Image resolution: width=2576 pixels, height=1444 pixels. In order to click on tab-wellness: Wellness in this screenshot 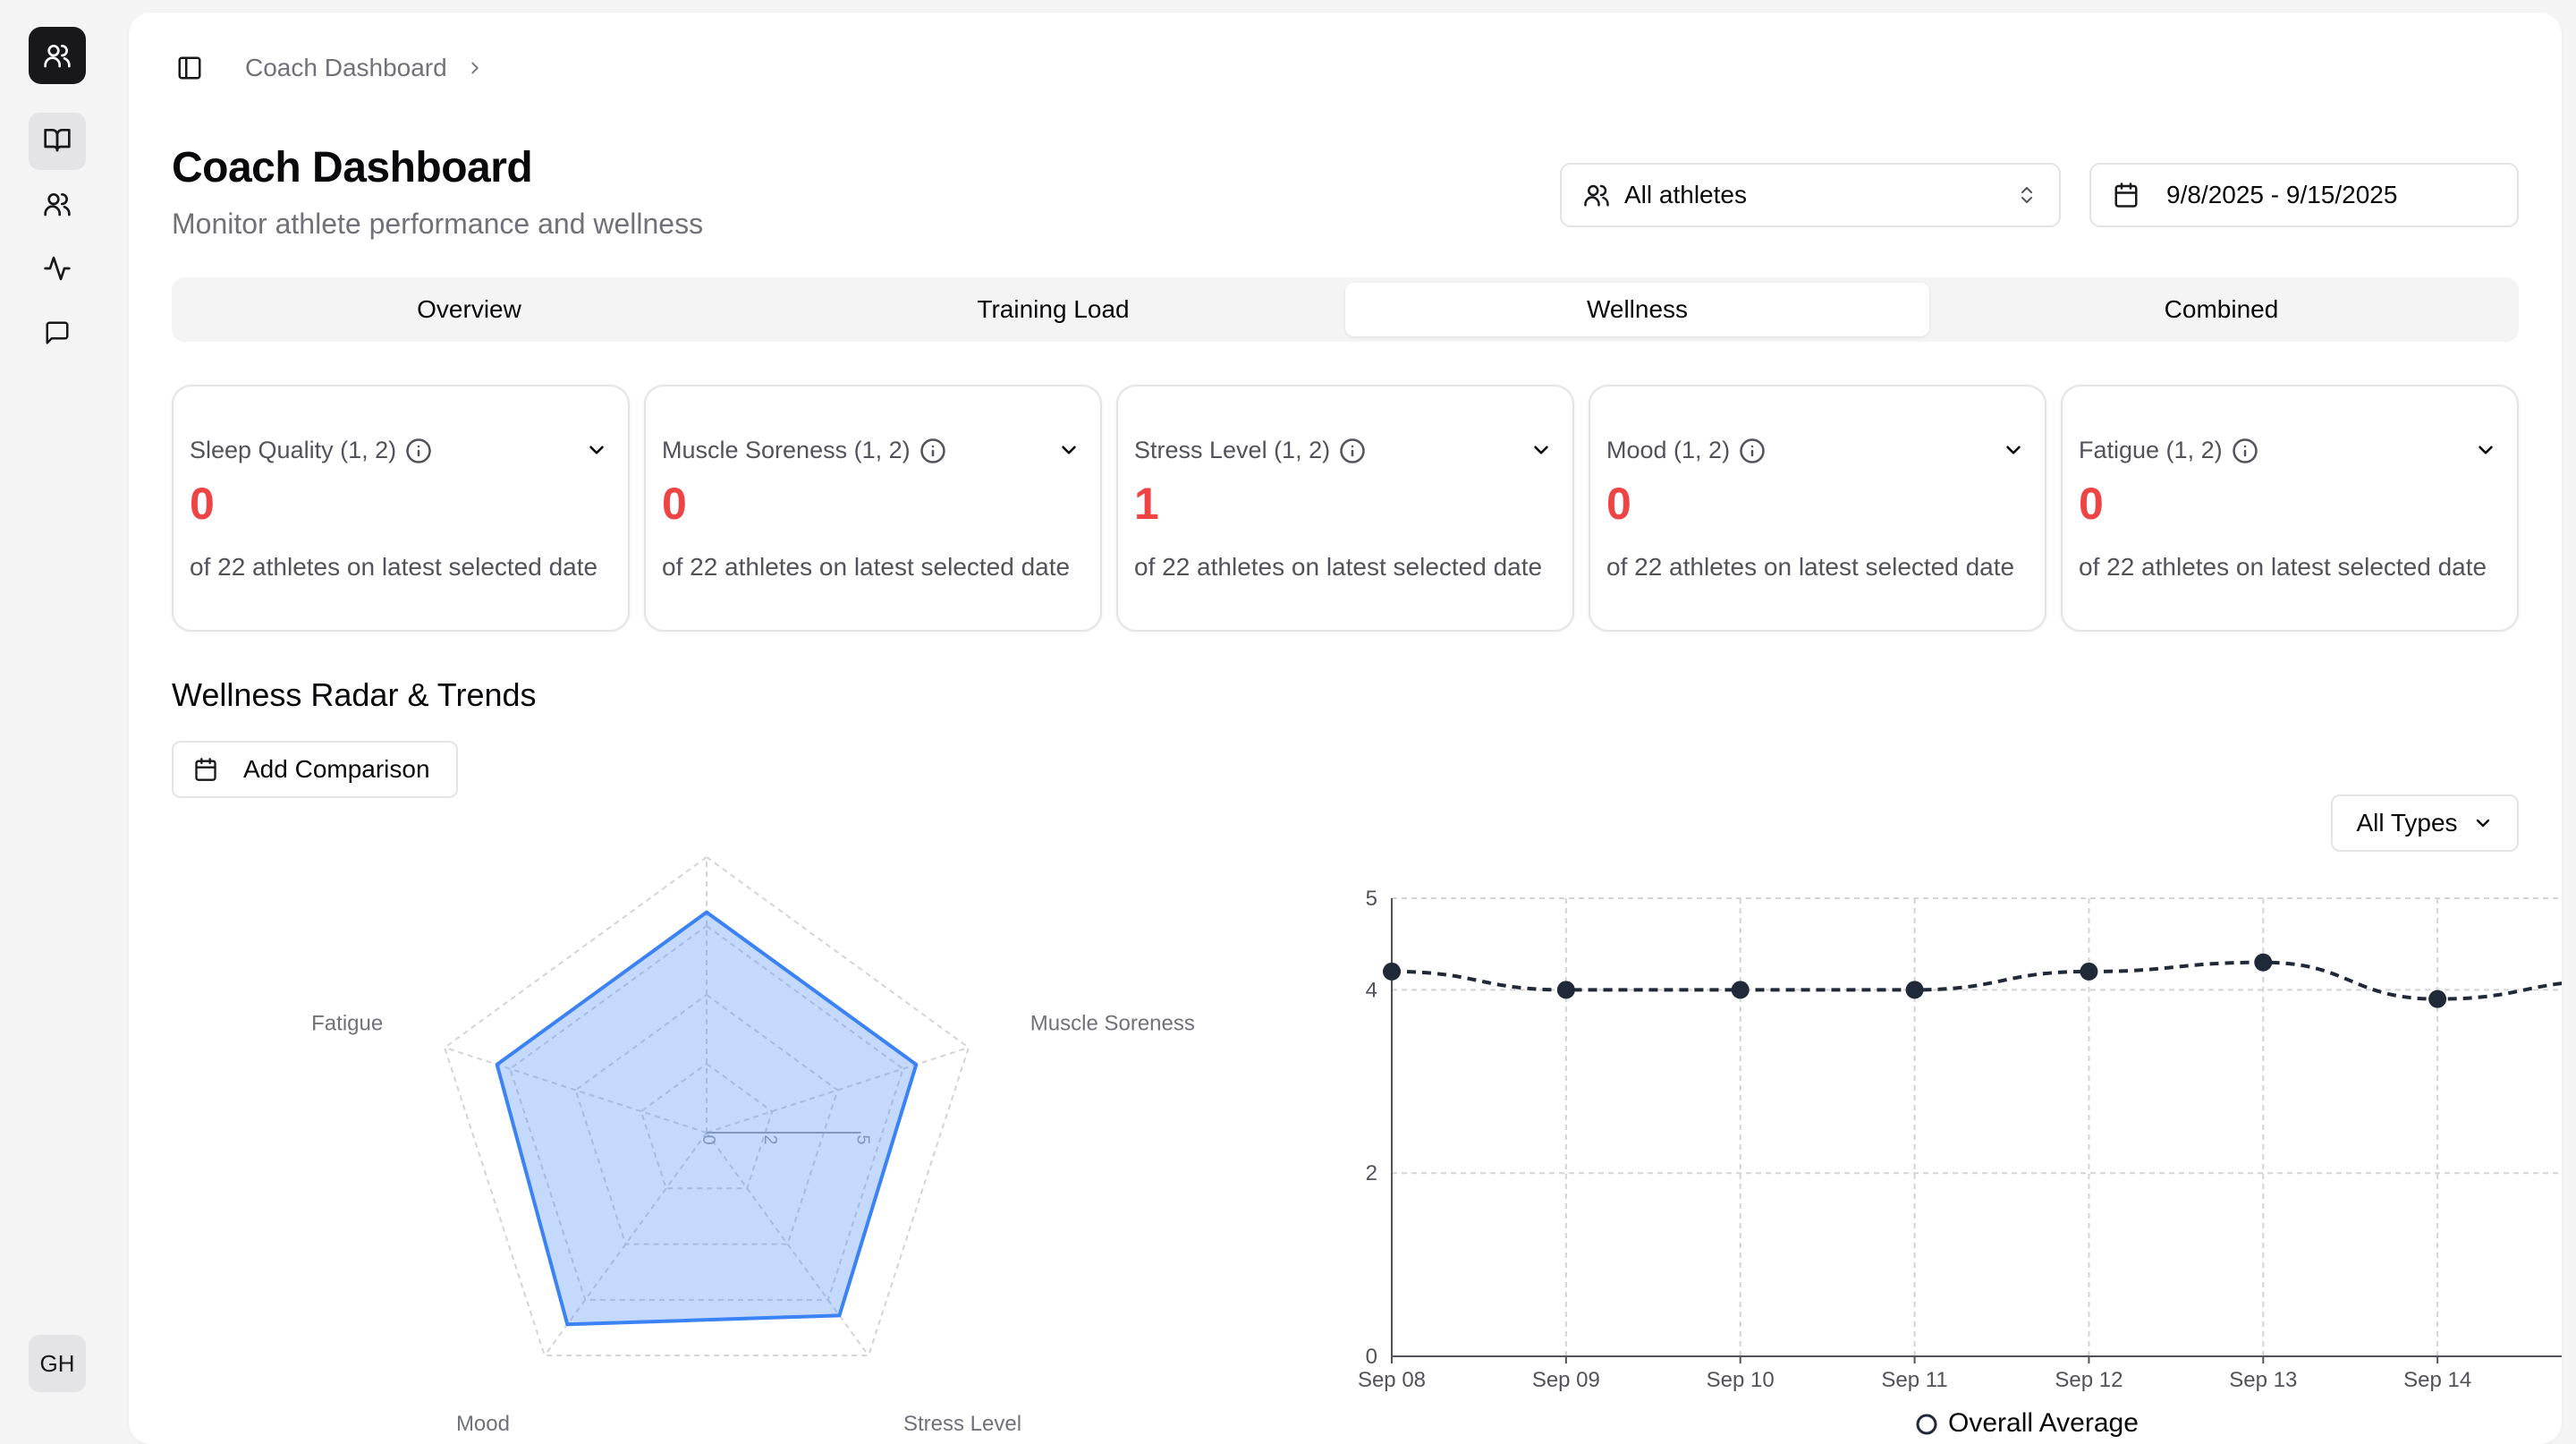, I will do `click(1637, 309)`.